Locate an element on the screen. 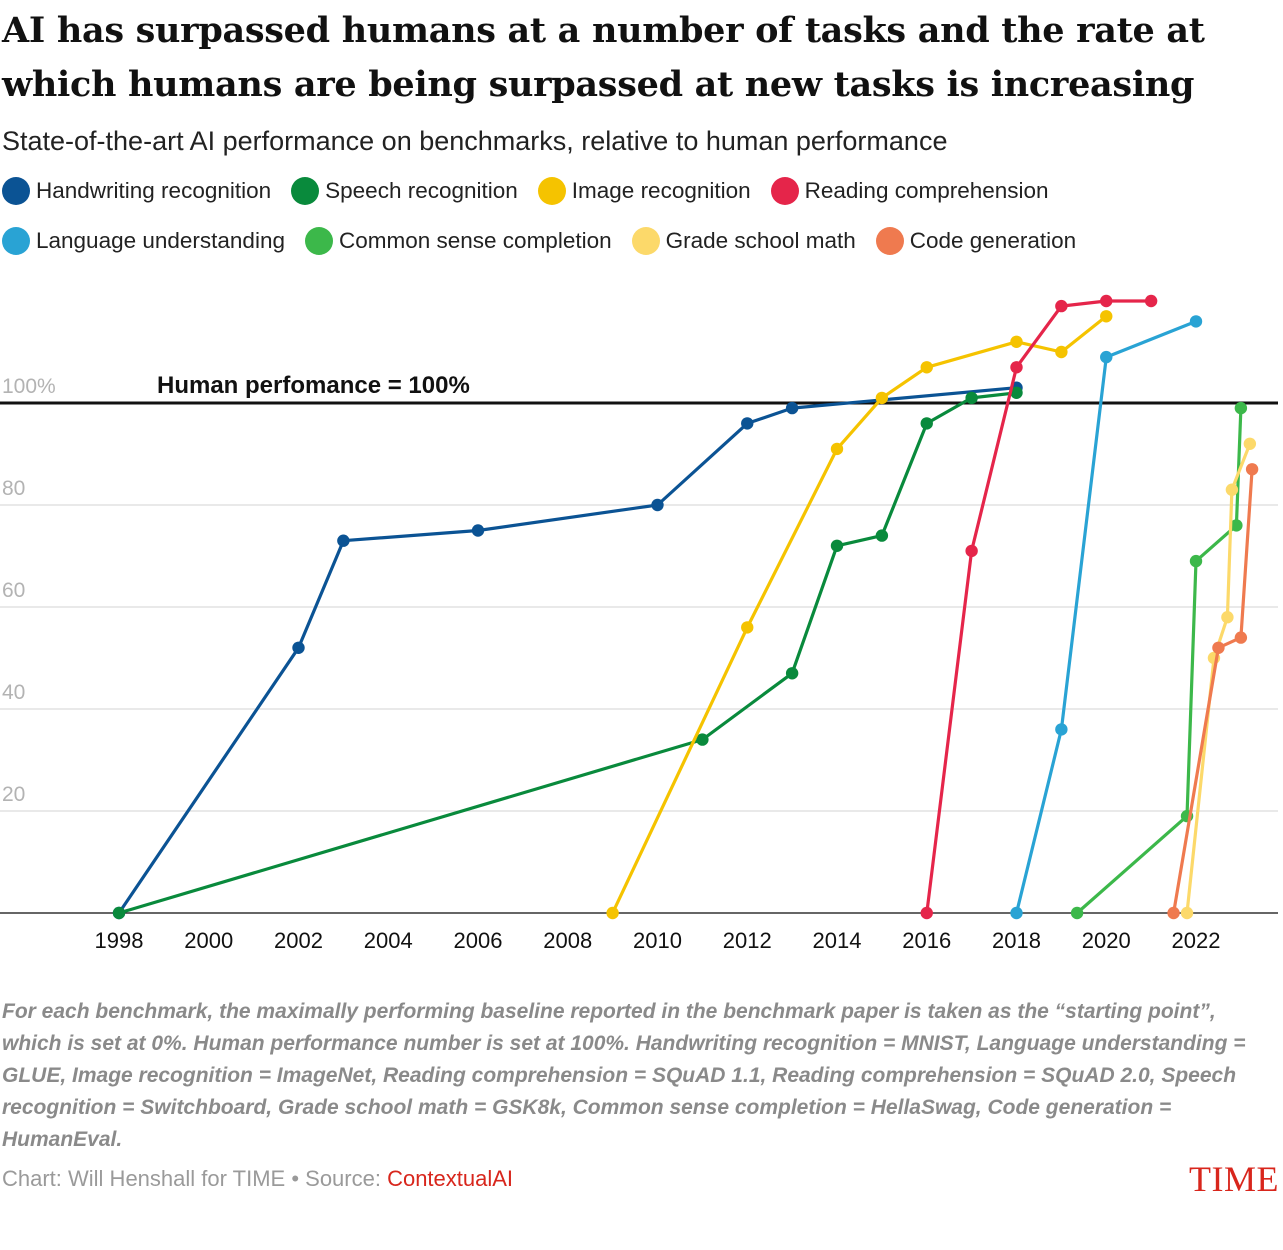 This screenshot has width=1283, height=1250. x-tick-label: 2020 is located at coordinates (1106, 940).